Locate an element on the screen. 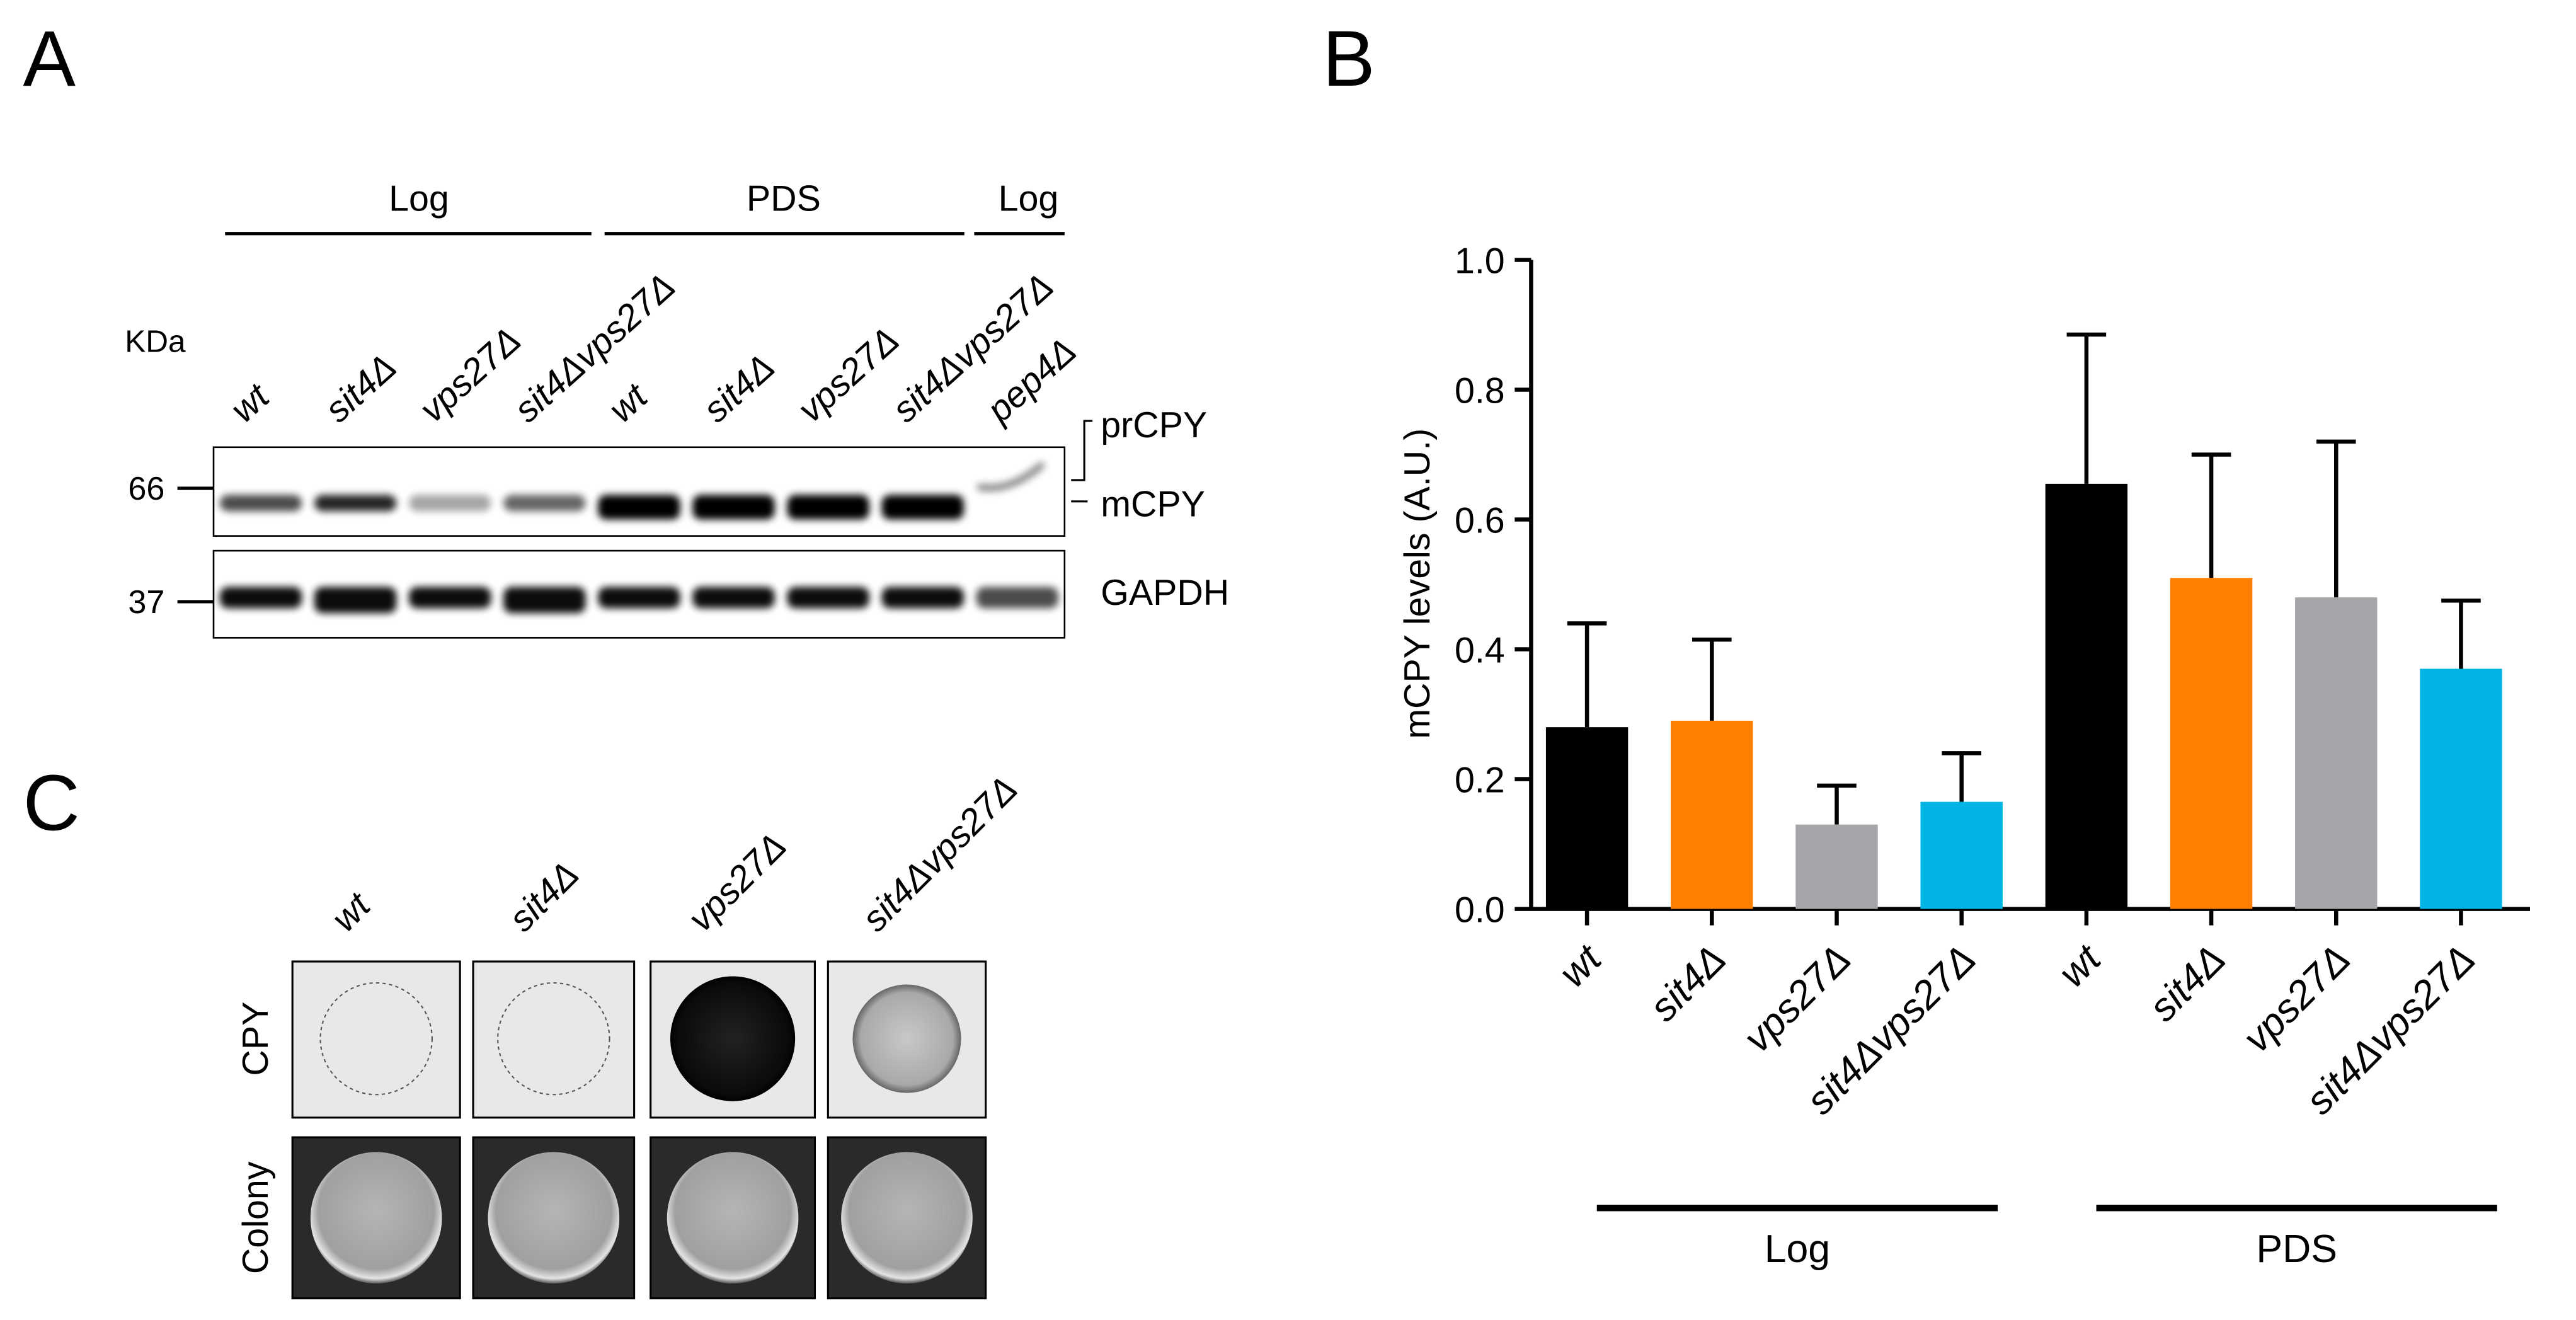 The image size is (2576, 1320). bracket is located at coordinates (1082, 461).